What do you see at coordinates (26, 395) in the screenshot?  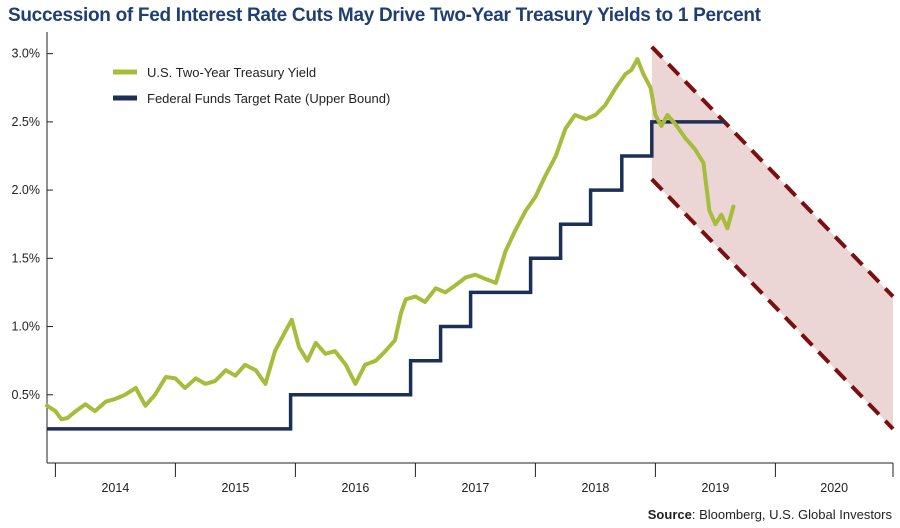 I see `y-tick-label: 0.5%` at bounding box center [26, 395].